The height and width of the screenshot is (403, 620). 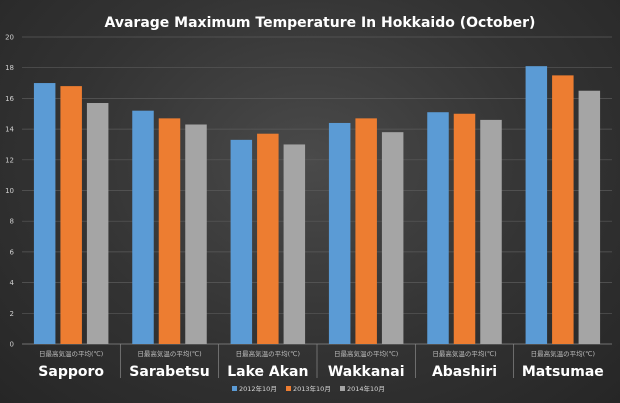 I want to click on y-tick-label: 2, so click(x=12, y=314).